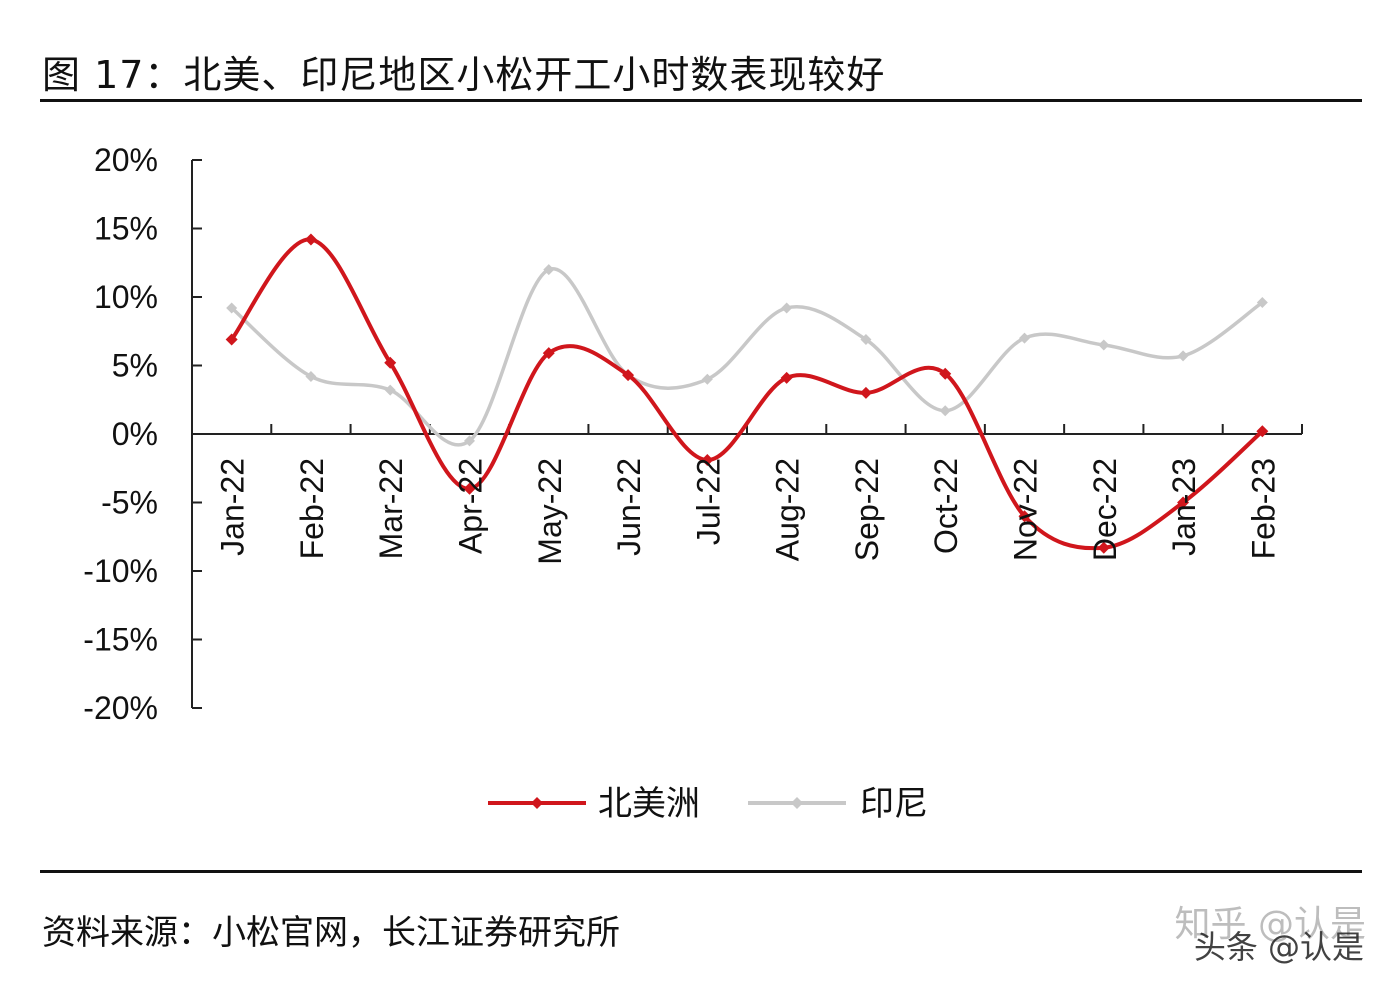 The width and height of the screenshot is (1396, 982). I want to click on x-tick-label: Sep-22, so click(867, 509).